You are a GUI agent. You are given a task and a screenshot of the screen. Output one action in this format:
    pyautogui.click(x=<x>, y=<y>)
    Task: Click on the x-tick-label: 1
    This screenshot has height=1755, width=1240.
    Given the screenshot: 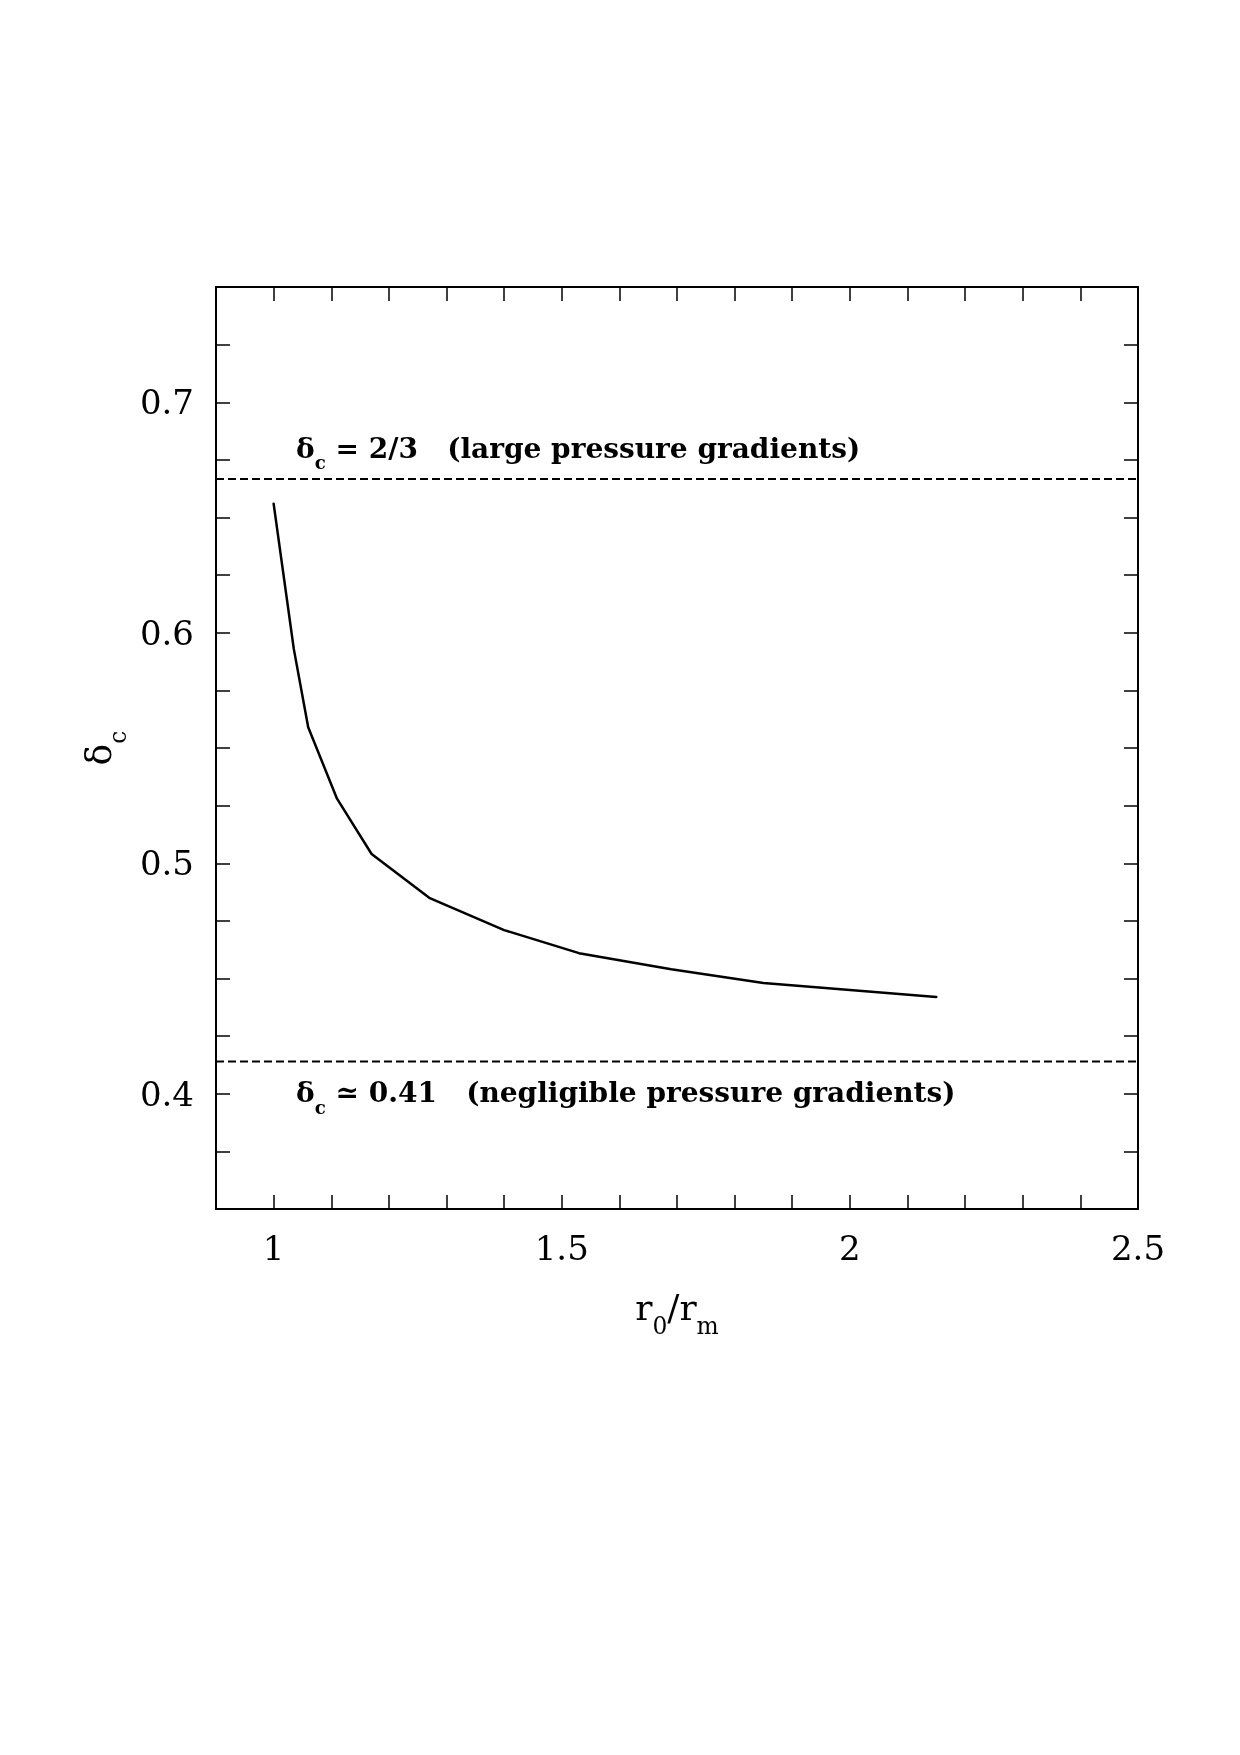 What is the action you would take?
    pyautogui.click(x=273, y=1248)
    